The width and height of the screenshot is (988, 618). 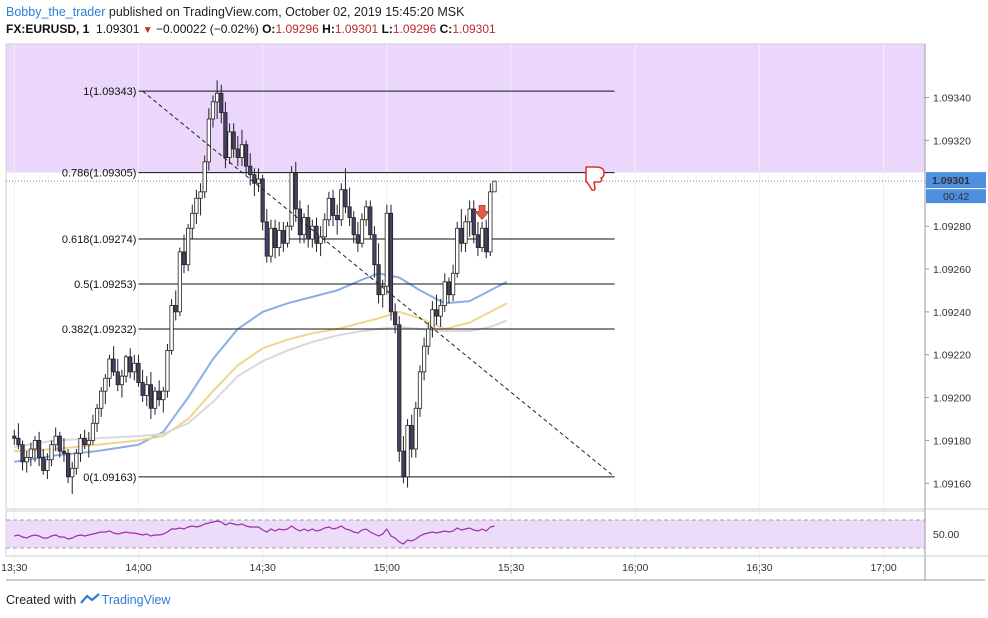 What do you see at coordinates (952, 141) in the screenshot?
I see `price-tick-label: 1.09320` at bounding box center [952, 141].